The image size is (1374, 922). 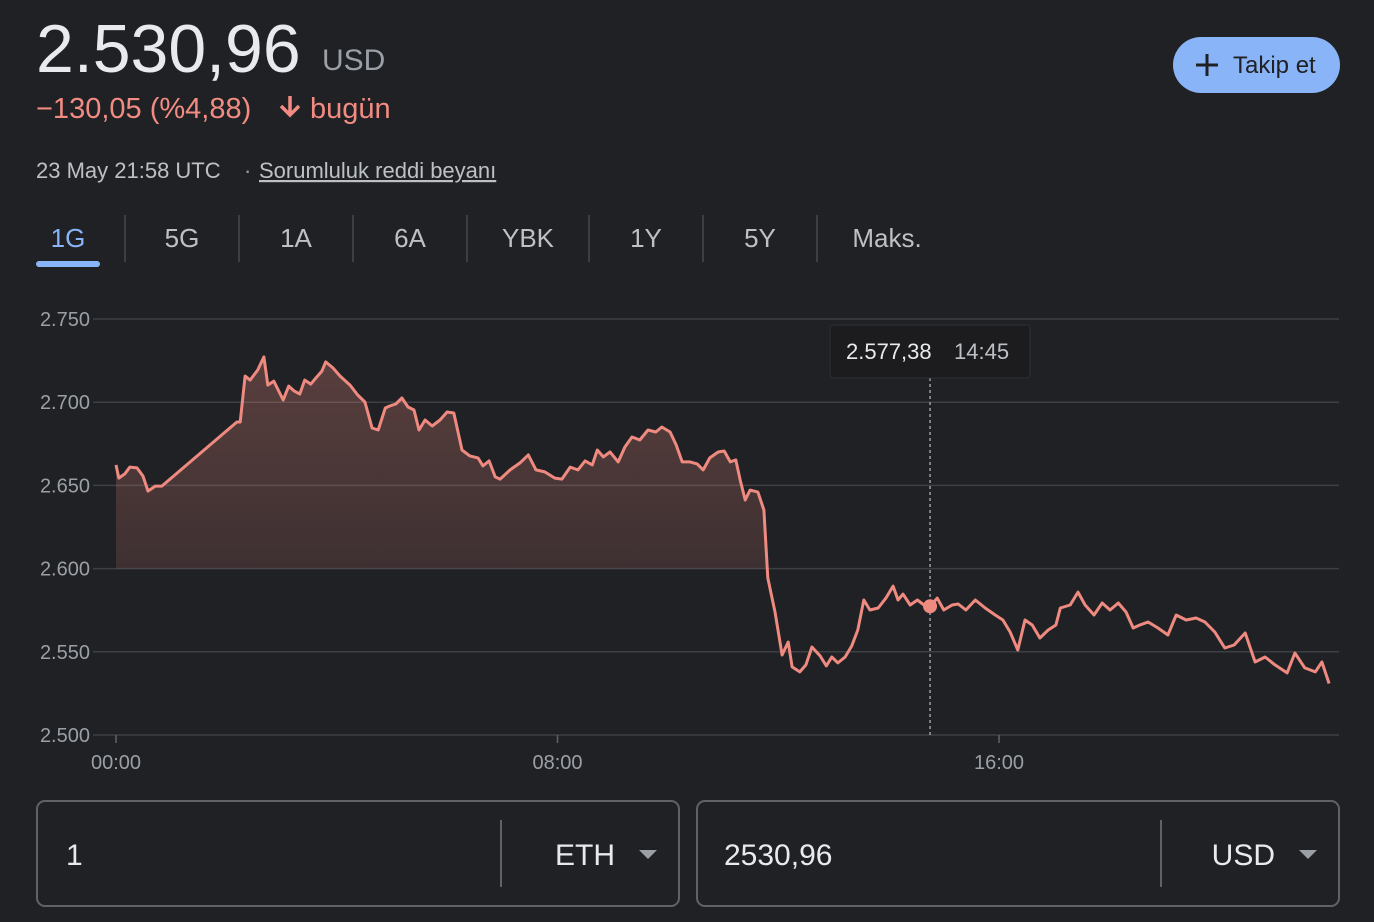 I want to click on down-arrow, so click(x=290, y=107).